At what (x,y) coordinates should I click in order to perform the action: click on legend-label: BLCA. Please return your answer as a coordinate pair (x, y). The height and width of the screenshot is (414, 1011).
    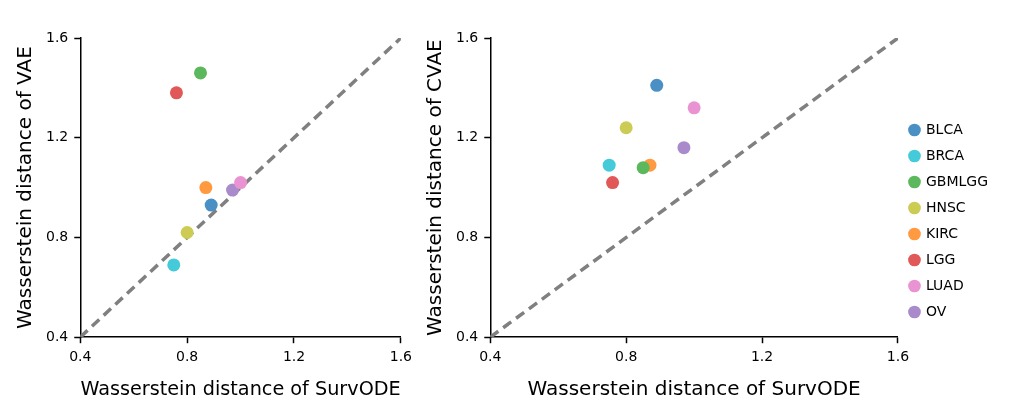
    Looking at the image, I should click on (944, 128).